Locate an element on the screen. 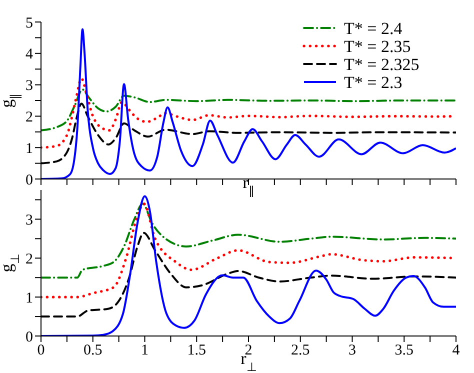 The image size is (474, 373). x-tick-label: 1 is located at coordinates (144, 350).